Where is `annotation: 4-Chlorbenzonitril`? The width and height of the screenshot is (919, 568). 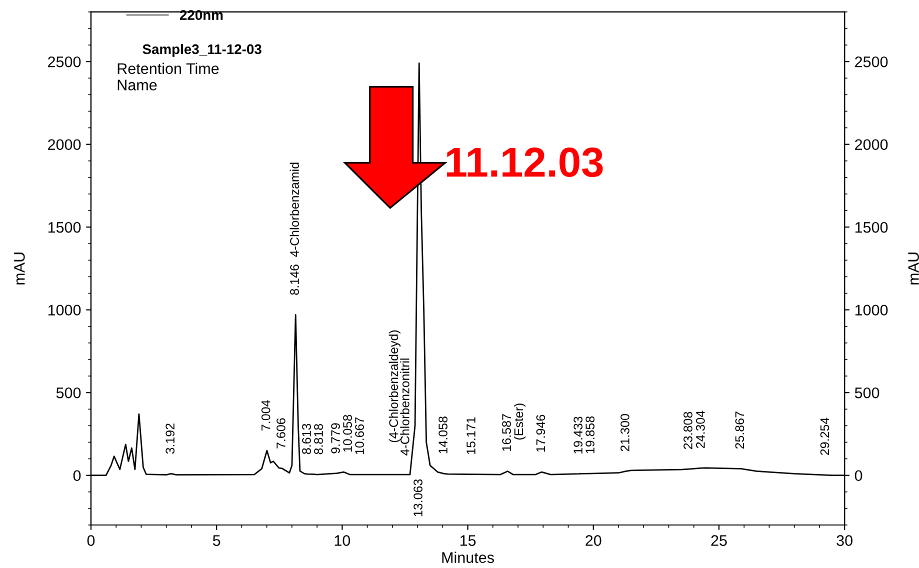 annotation: 4-Chlorbenzonitril is located at coordinates (405, 407).